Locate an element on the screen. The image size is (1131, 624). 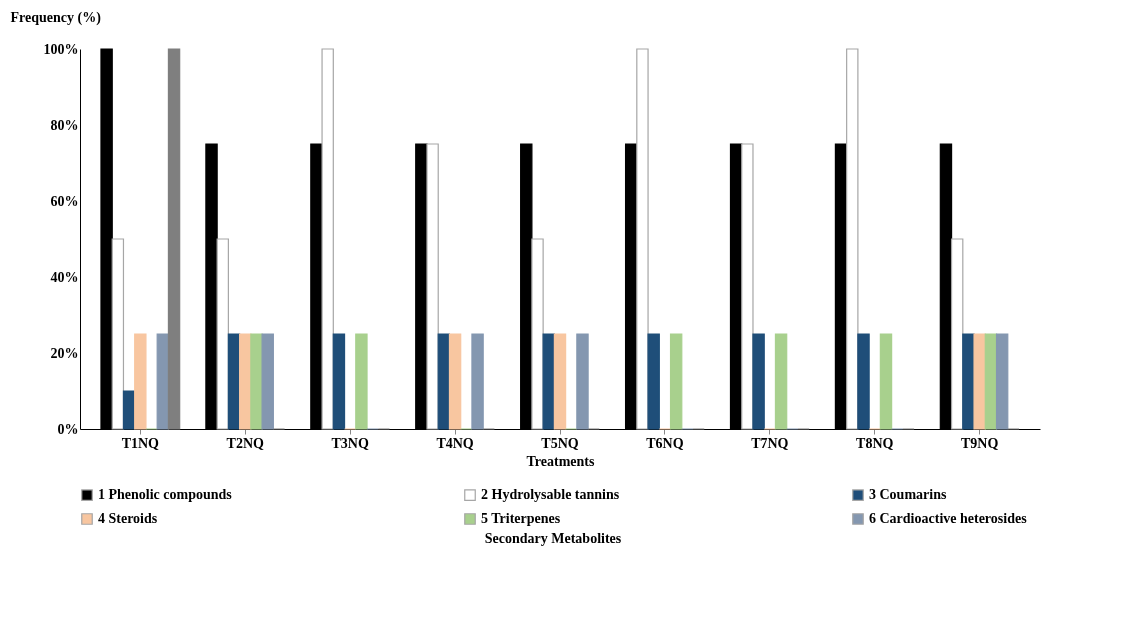
x-axis-title: Treatments is located at coordinates (560, 461).